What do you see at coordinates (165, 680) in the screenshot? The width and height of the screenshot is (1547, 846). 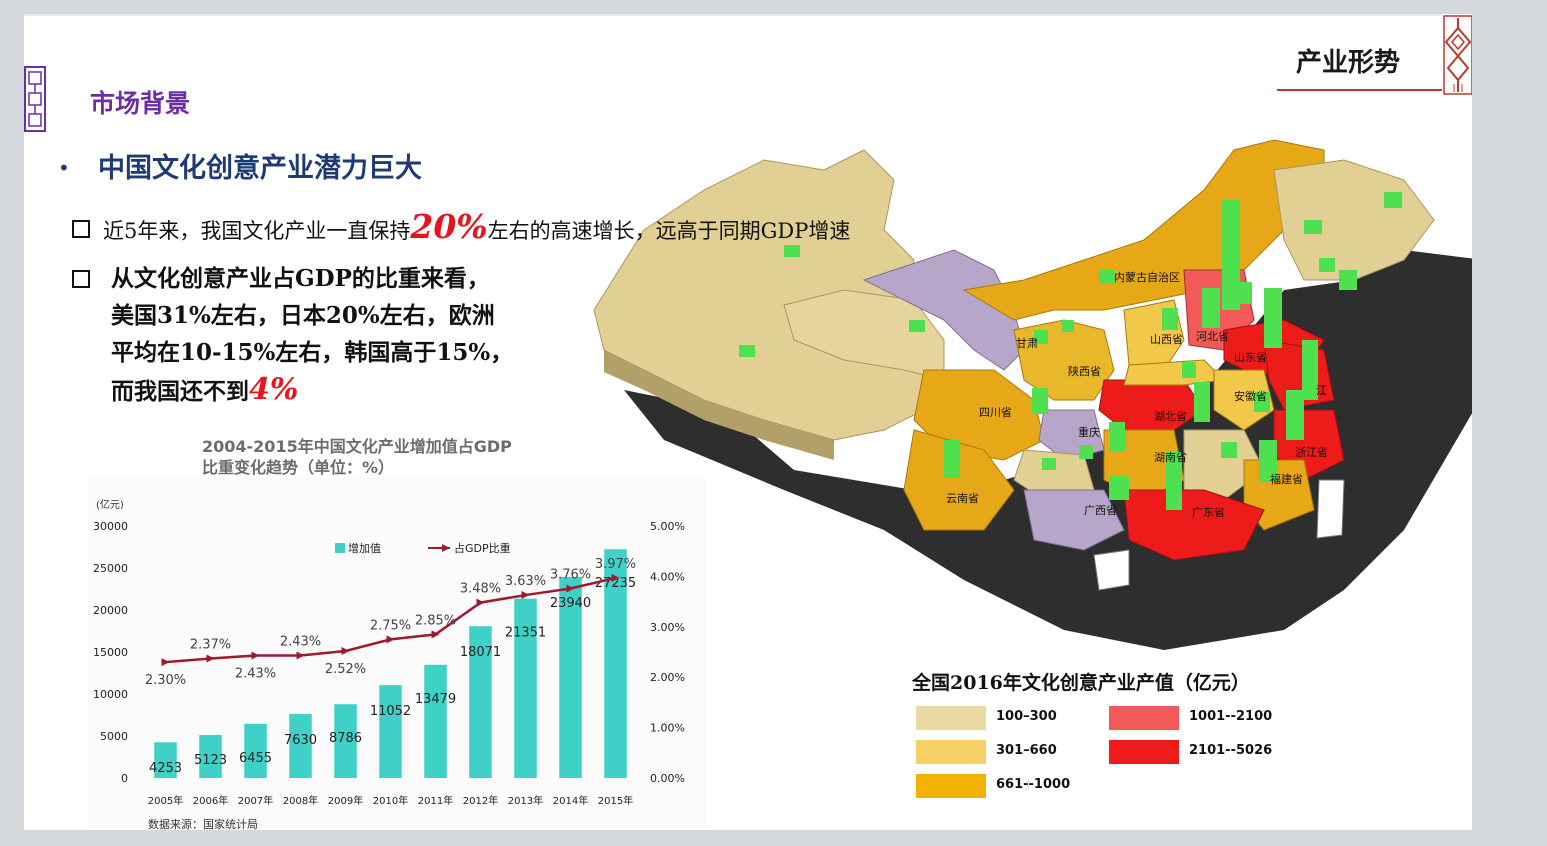 I see `line-value-label: 2.30%` at bounding box center [165, 680].